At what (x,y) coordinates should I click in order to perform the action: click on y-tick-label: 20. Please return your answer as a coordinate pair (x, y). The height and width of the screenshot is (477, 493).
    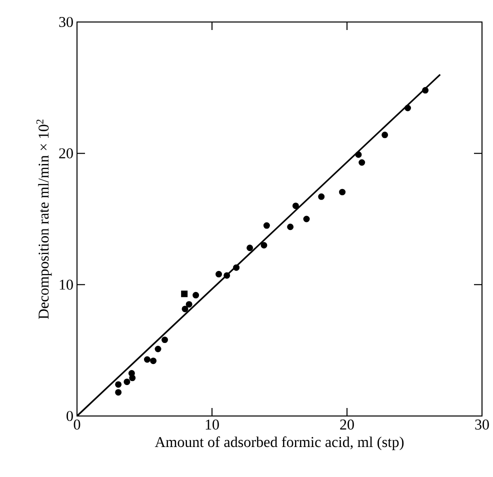
    Looking at the image, I should click on (66, 153).